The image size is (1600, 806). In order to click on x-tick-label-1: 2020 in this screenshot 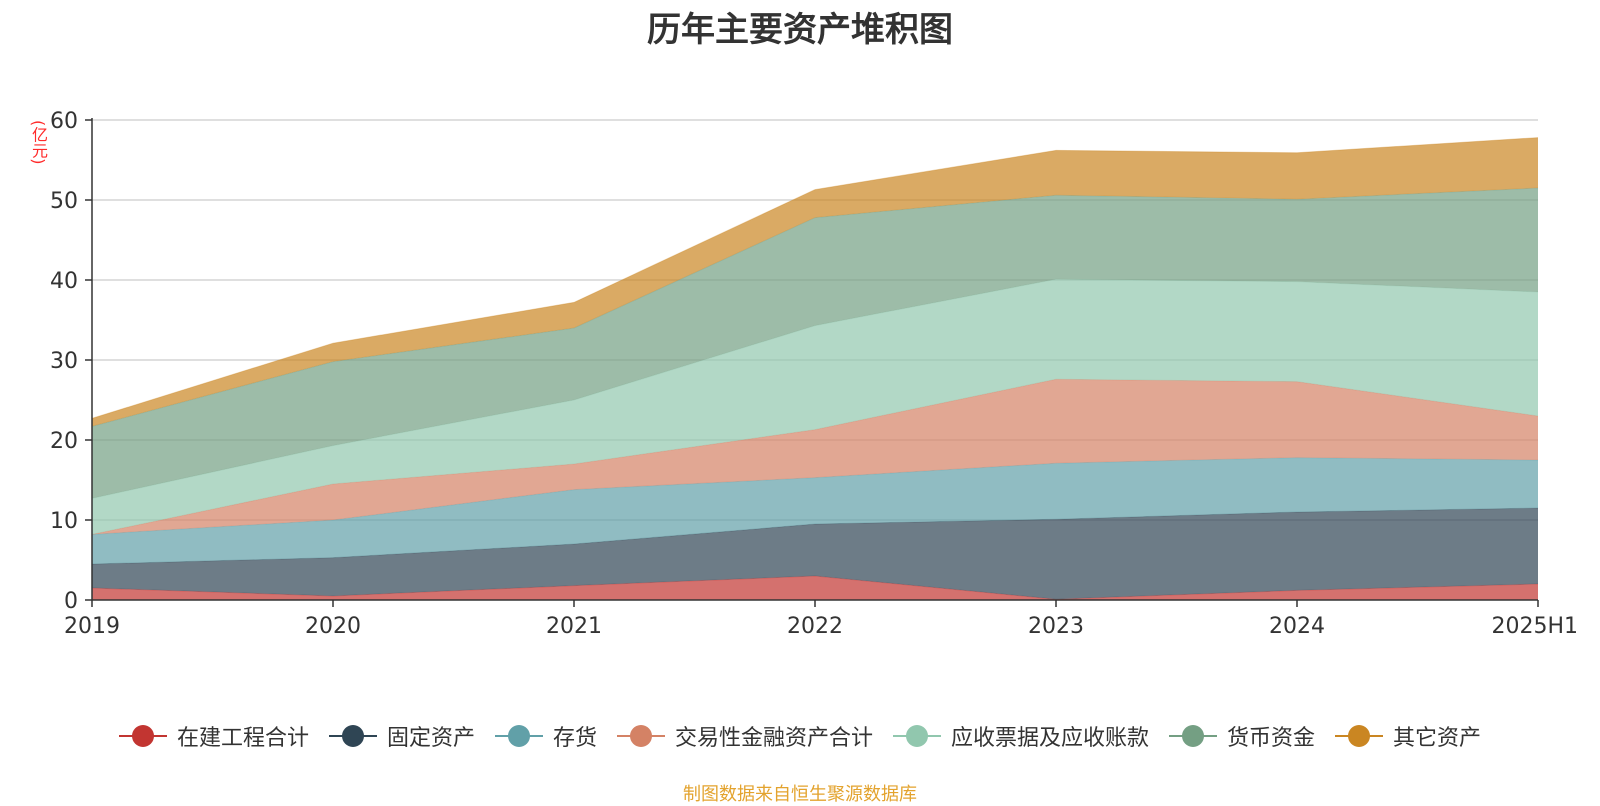, I will do `click(333, 626)`.